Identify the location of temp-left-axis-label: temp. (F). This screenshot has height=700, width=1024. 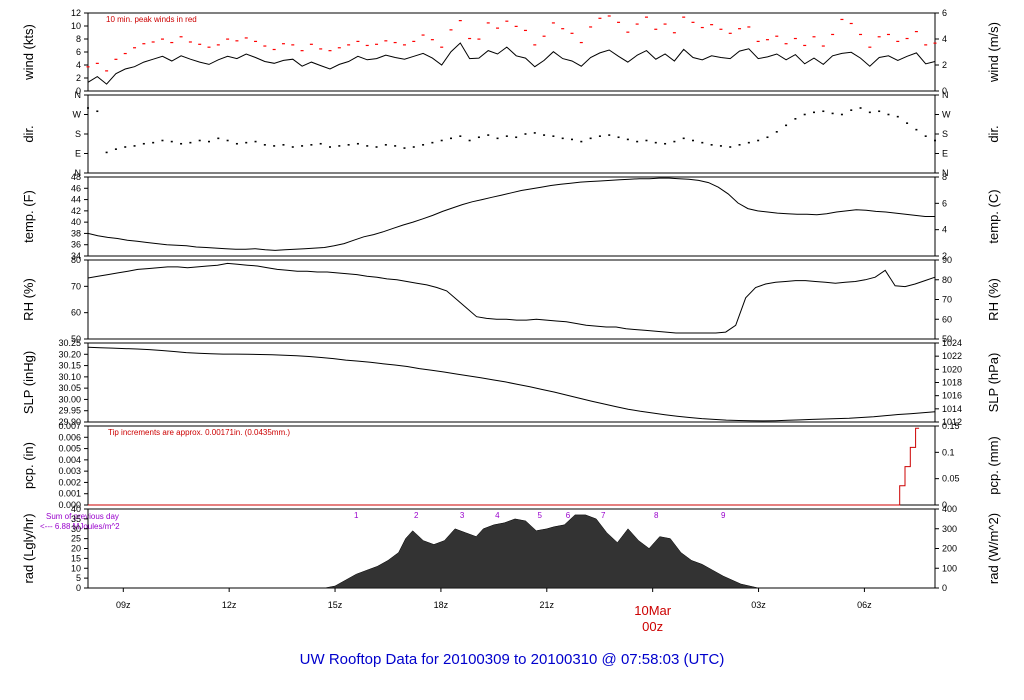
(28, 216).